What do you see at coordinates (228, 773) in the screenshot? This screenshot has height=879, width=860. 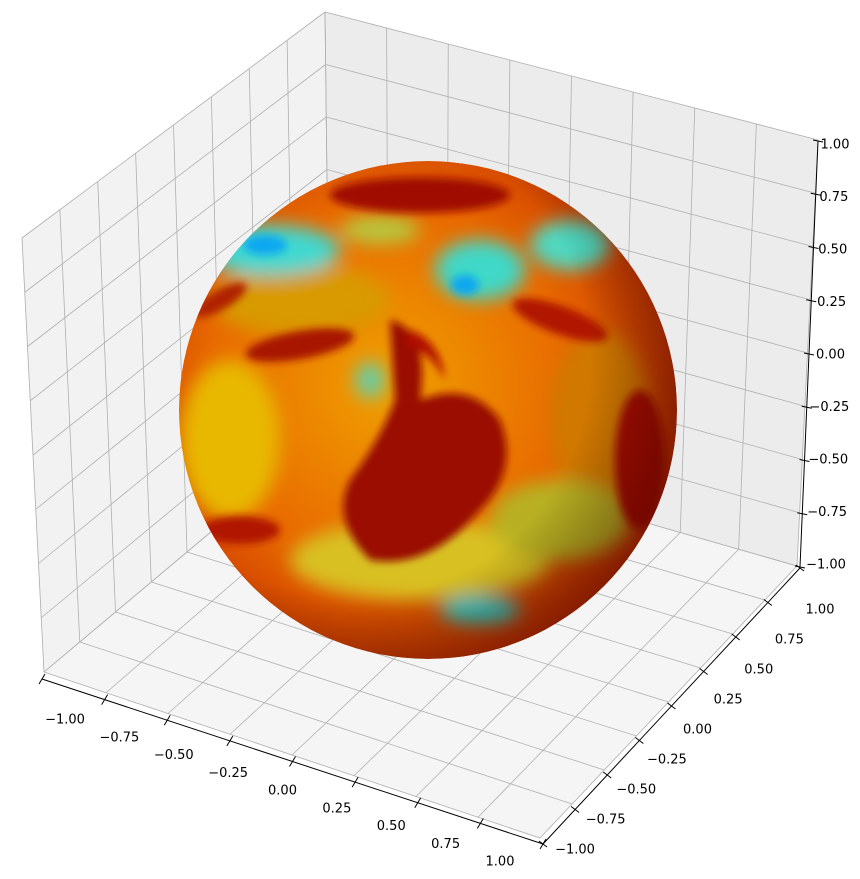 I see `x-axis-tick-label: −0.25` at bounding box center [228, 773].